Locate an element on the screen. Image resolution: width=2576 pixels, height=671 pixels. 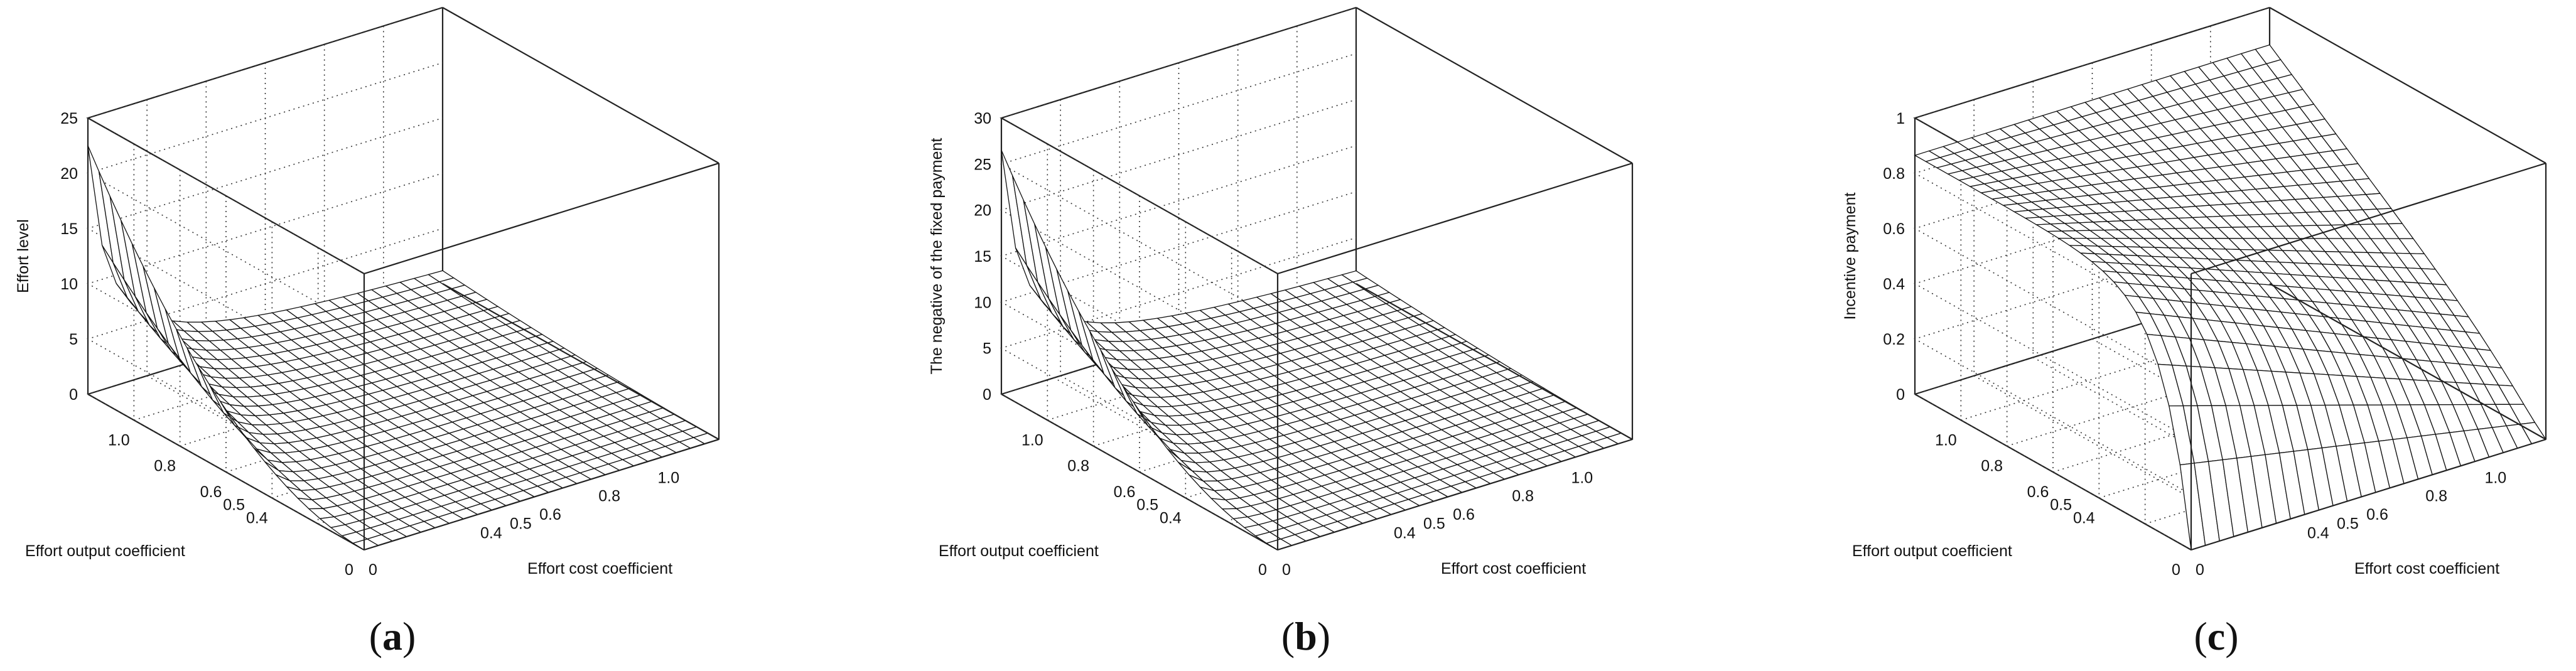
z-tick-label: 0.4 is located at coordinates (1894, 284).